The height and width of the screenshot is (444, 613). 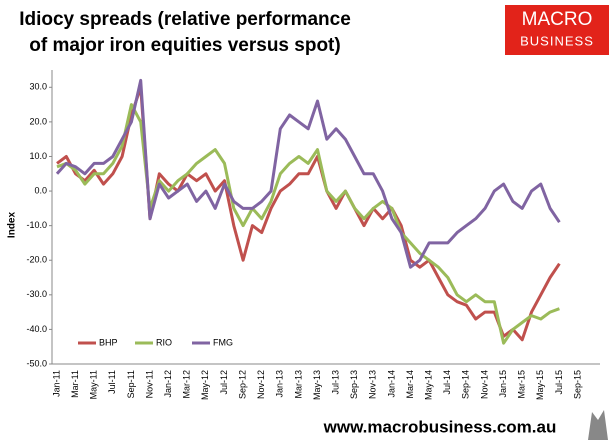 What do you see at coordinates (185, 19) in the screenshot?
I see `chart-title: Idiocy spreads (relative performance` at bounding box center [185, 19].